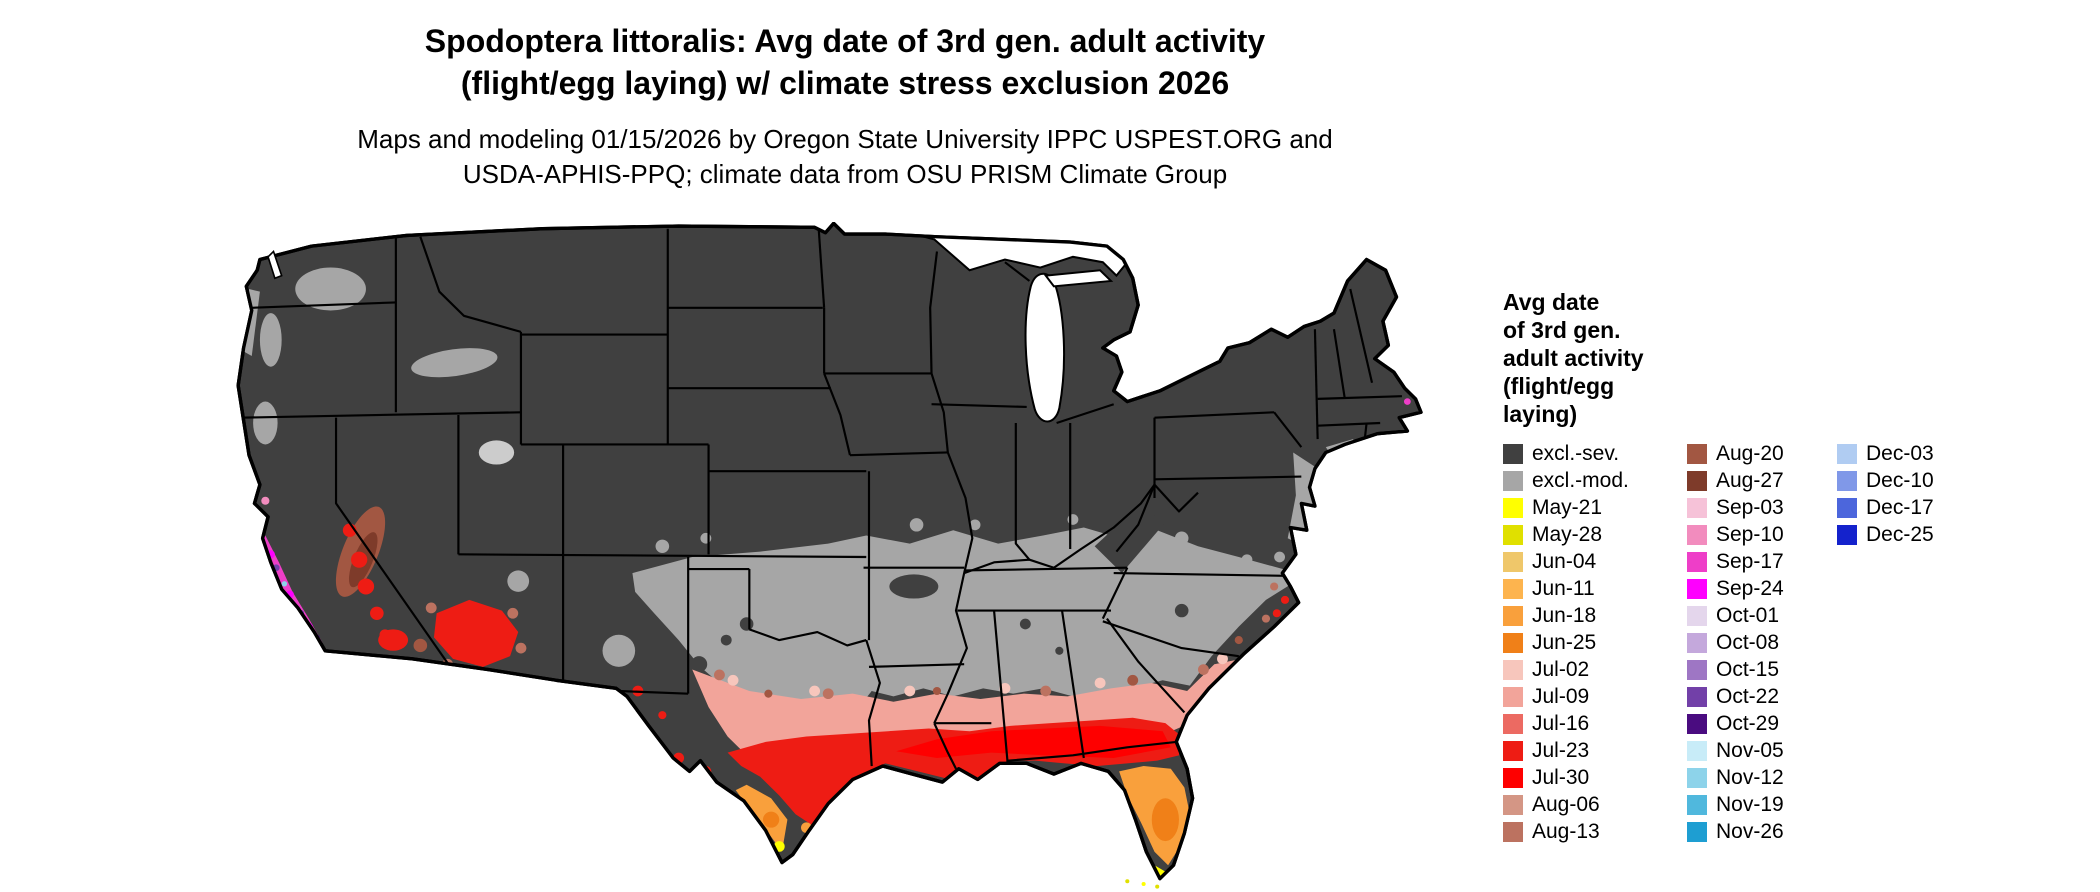 The height and width of the screenshot is (892, 2100). I want to click on legend-entry: Dec-17, so click(1917, 507).